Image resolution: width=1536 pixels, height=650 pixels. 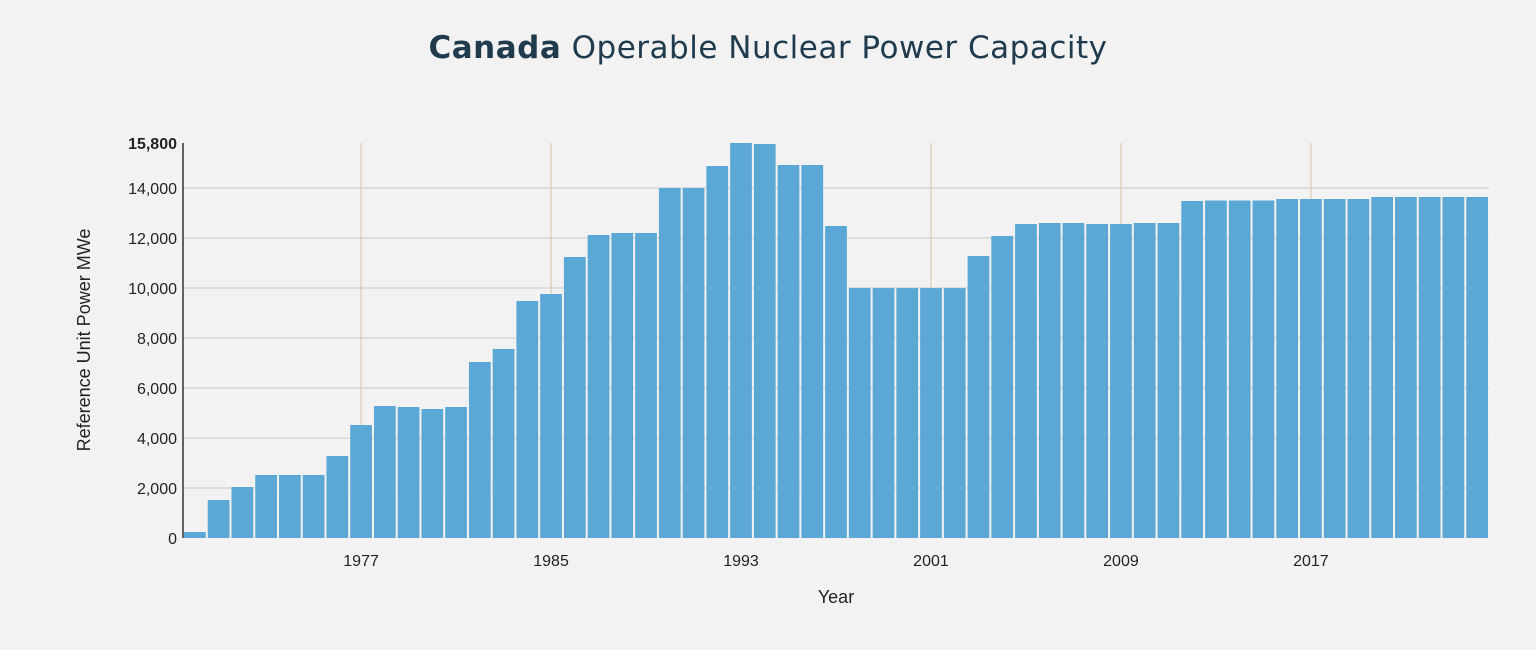 What do you see at coordinates (1168, 380) in the screenshot?
I see `bar-2011` at bounding box center [1168, 380].